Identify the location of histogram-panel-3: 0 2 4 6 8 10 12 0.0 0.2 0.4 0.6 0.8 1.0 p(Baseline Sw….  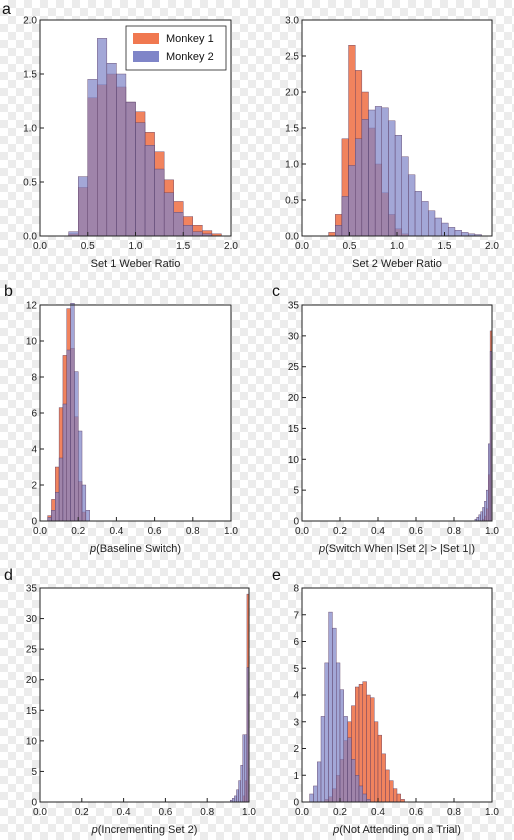
(121, 419).